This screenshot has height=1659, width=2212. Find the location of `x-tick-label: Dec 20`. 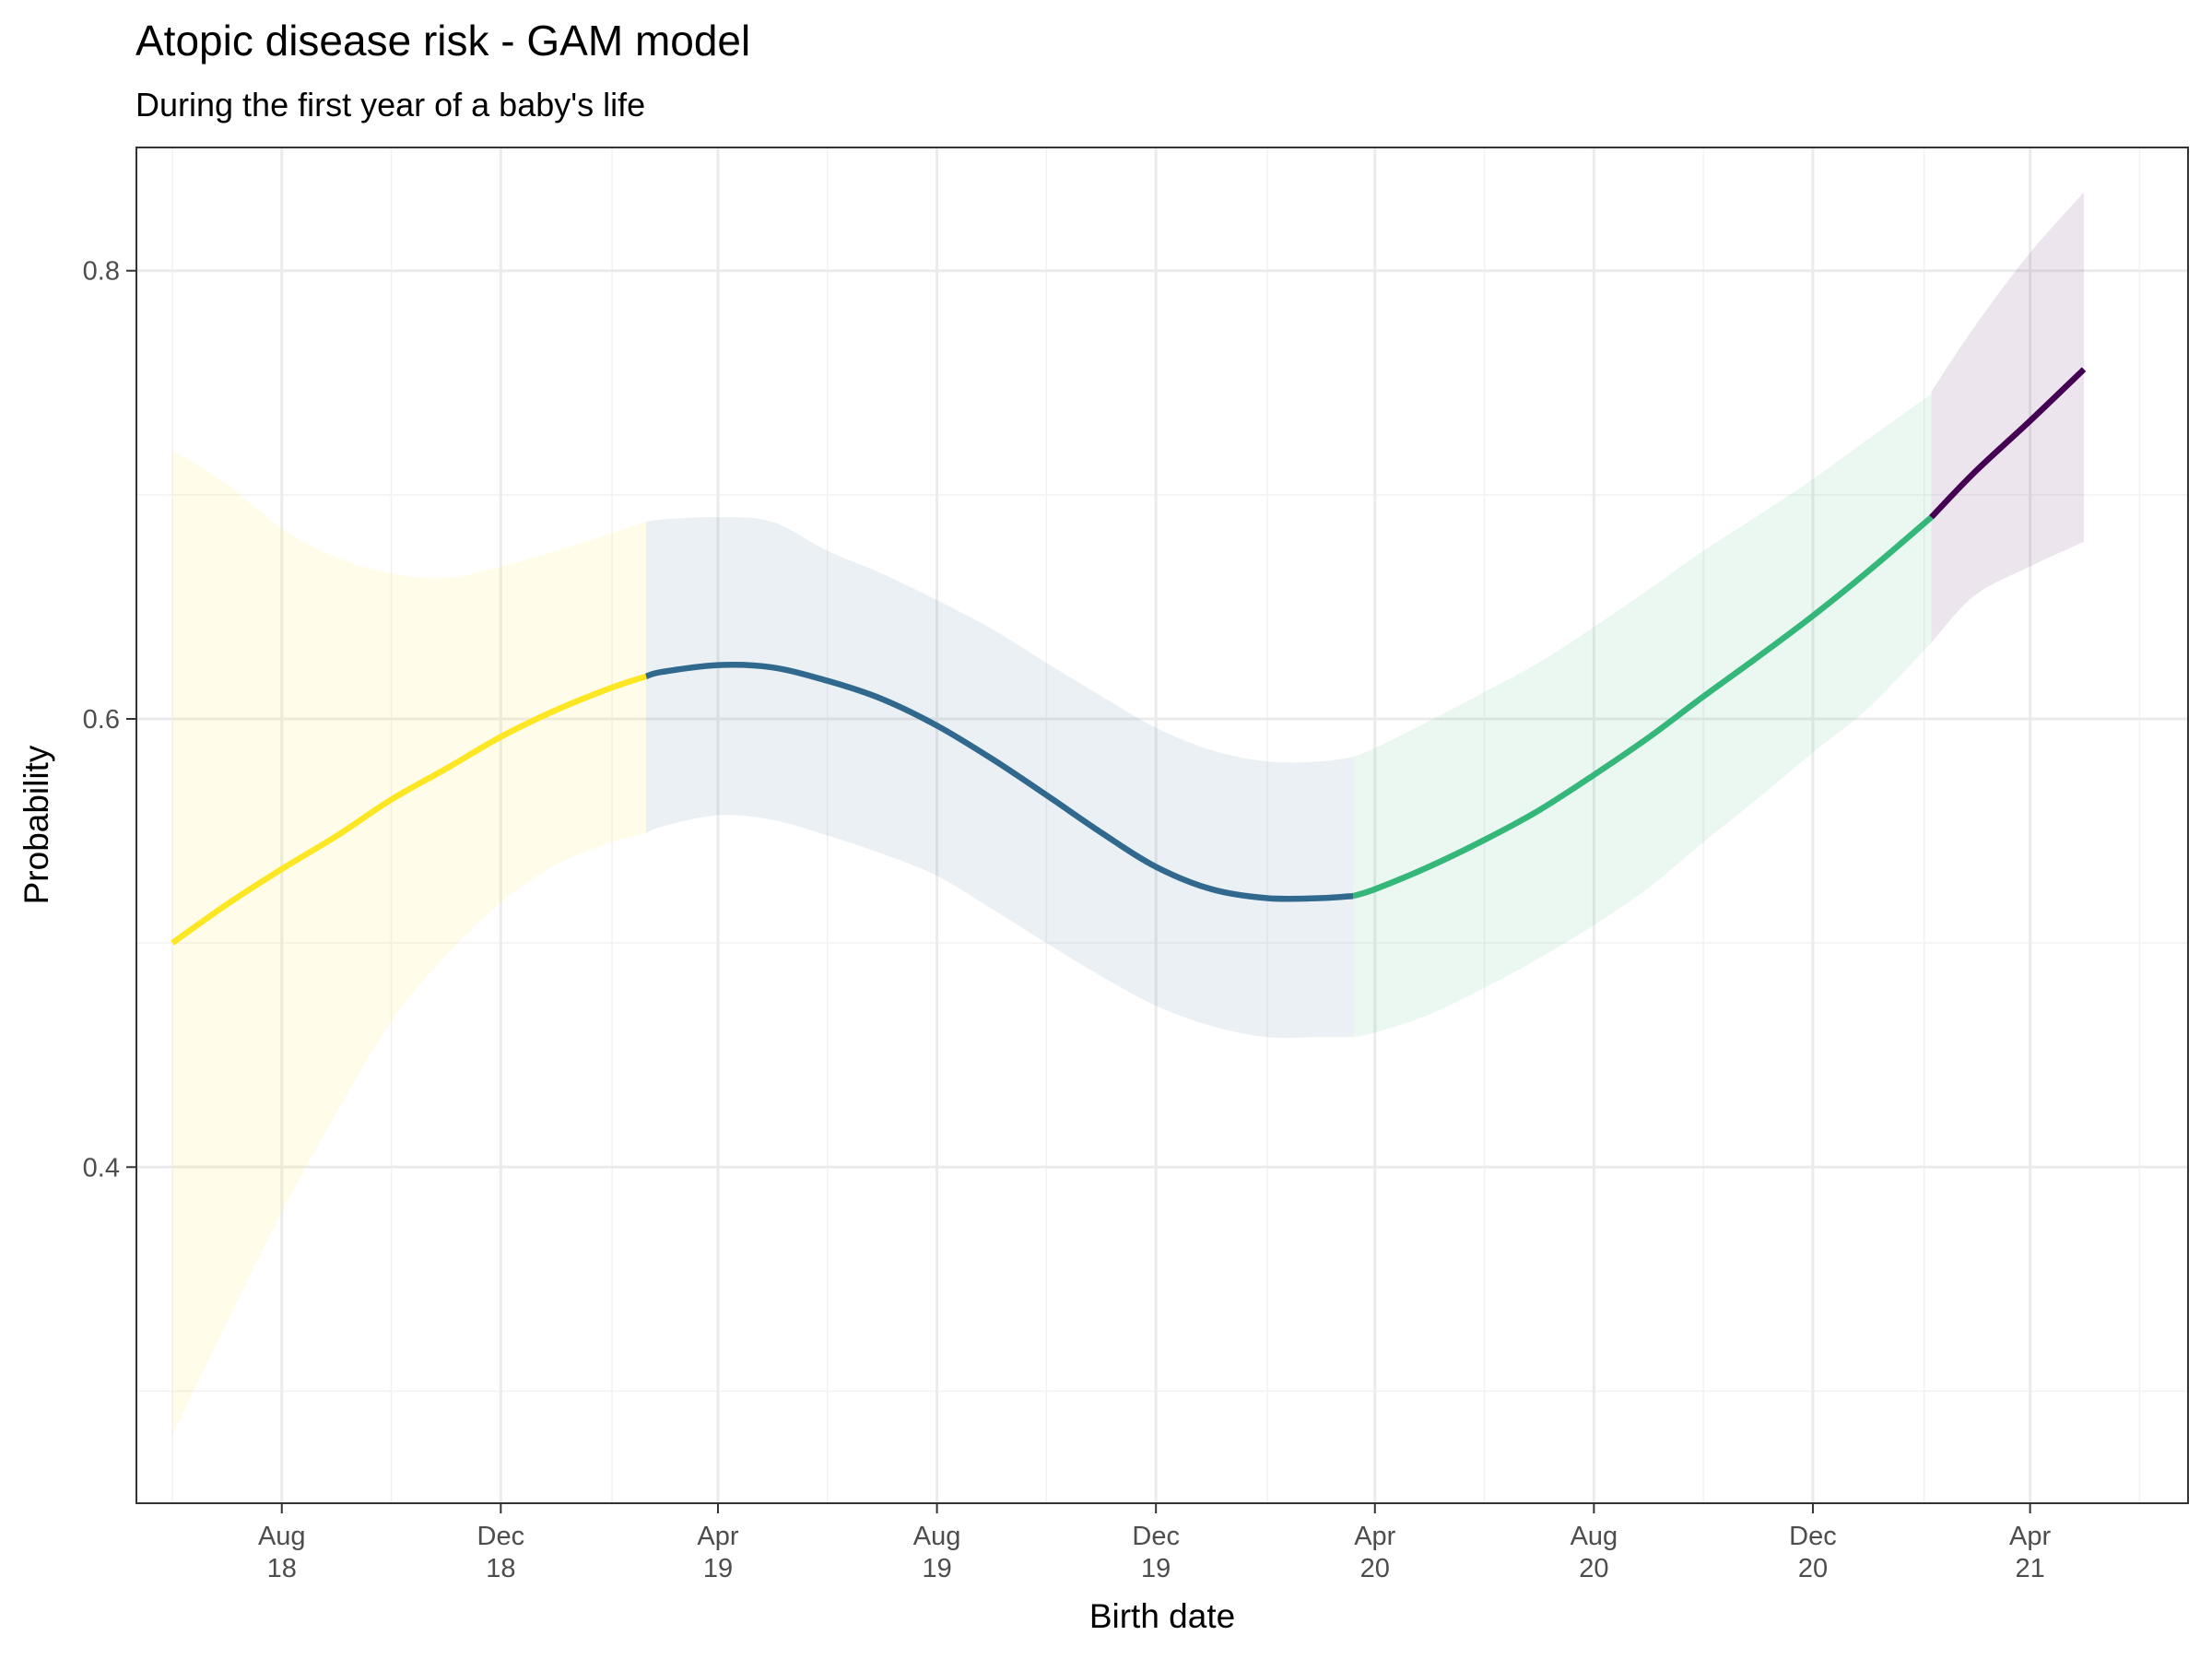

x-tick-label: Dec 20 is located at coordinates (1813, 1552).